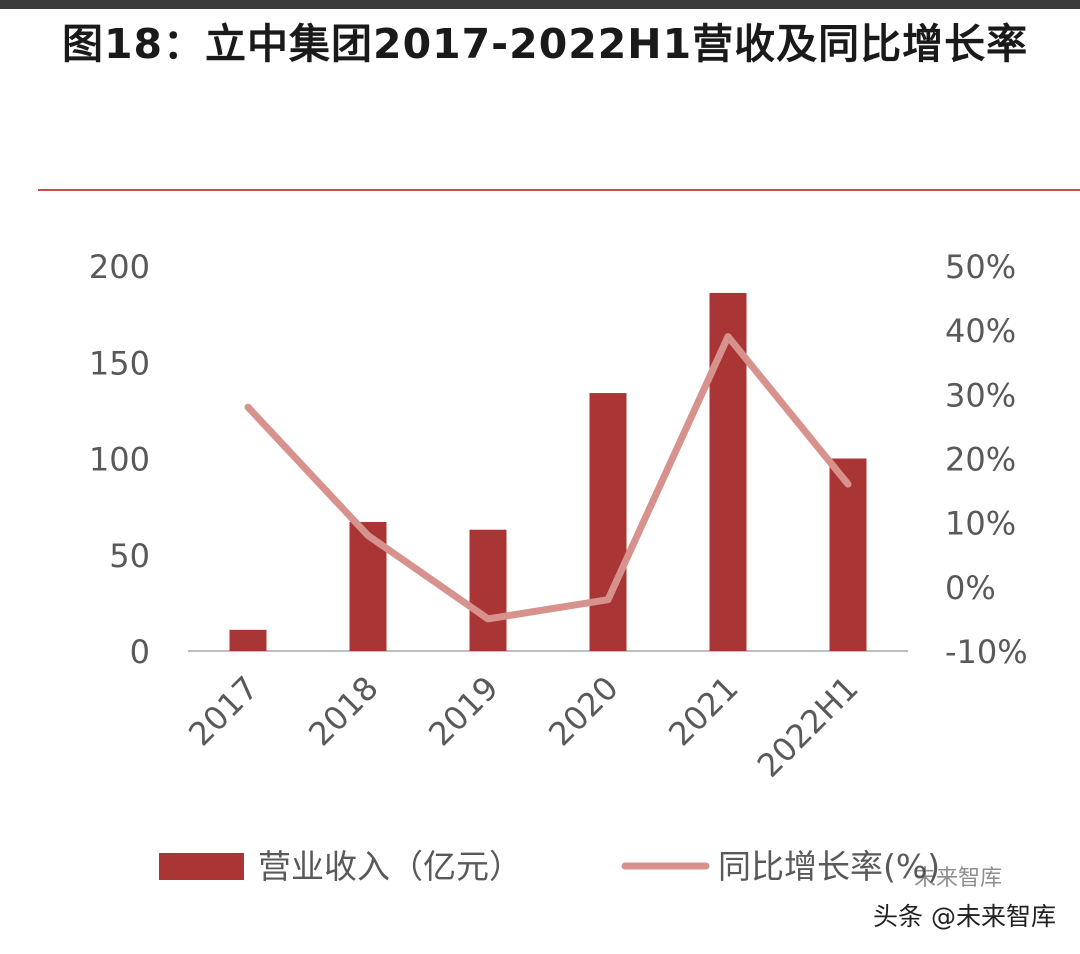 This screenshot has height=954, width=1080. What do you see at coordinates (140, 652) in the screenshot?
I see `left-axis-tick-label: 0` at bounding box center [140, 652].